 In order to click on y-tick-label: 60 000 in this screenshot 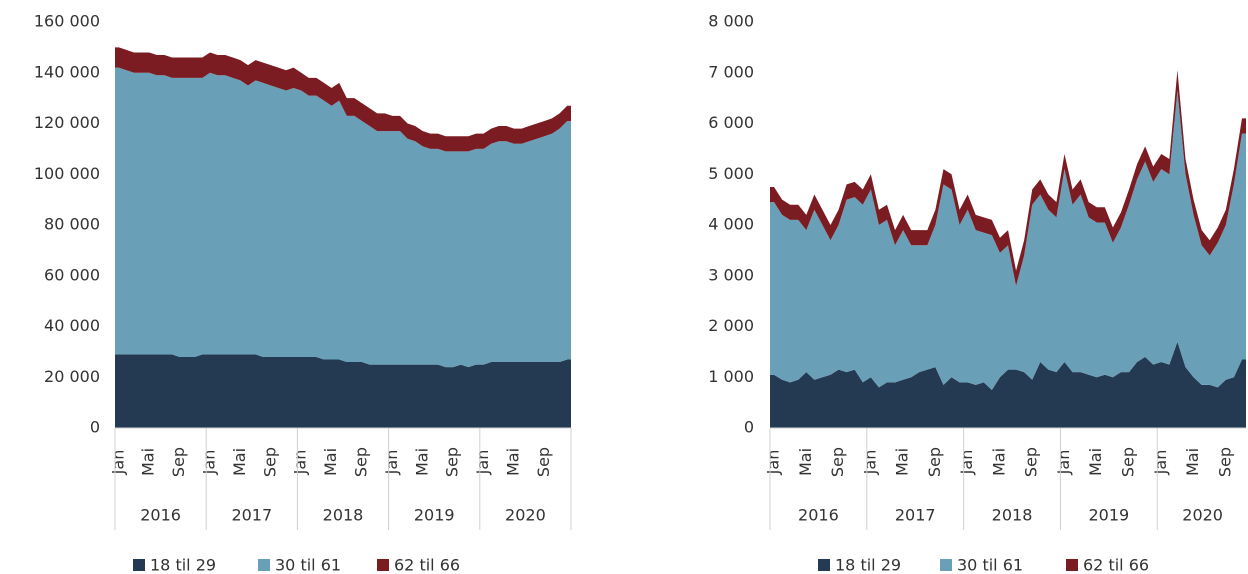, I will do `click(72, 274)`.